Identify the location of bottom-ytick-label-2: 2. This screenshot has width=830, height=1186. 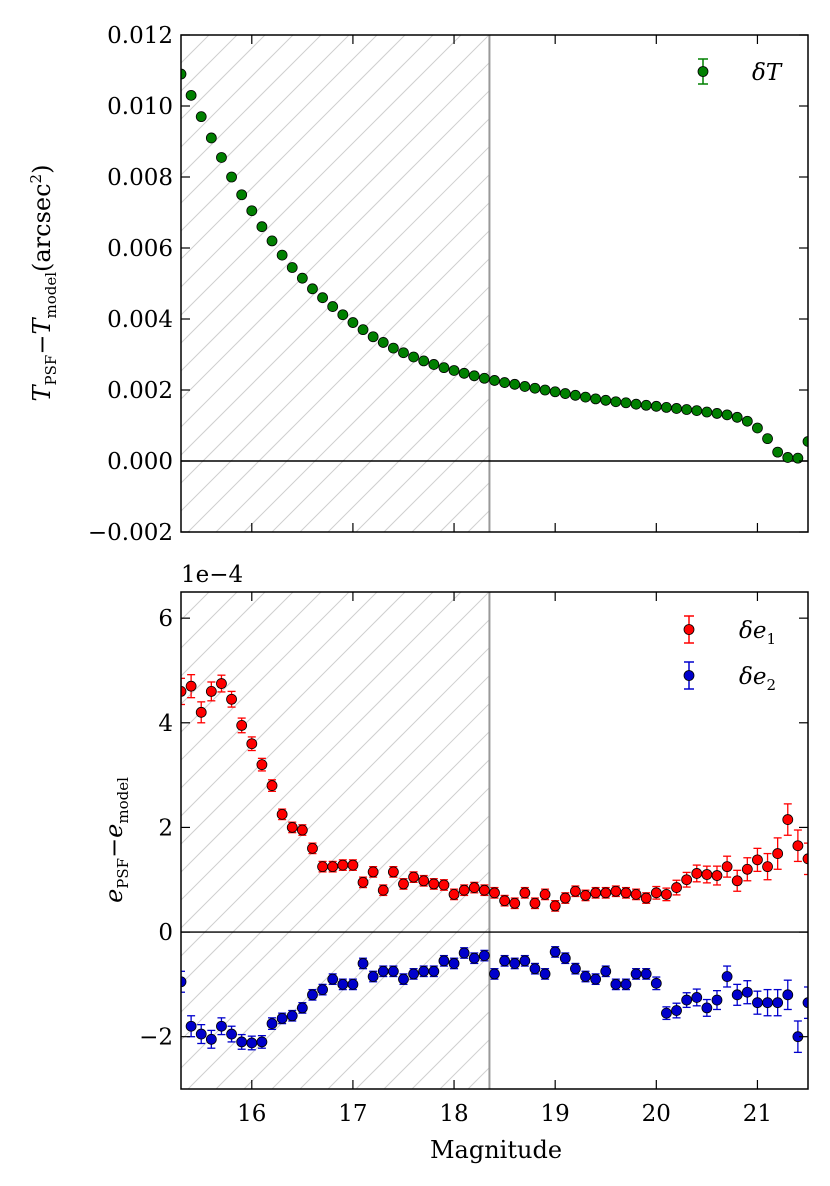
(165, 828).